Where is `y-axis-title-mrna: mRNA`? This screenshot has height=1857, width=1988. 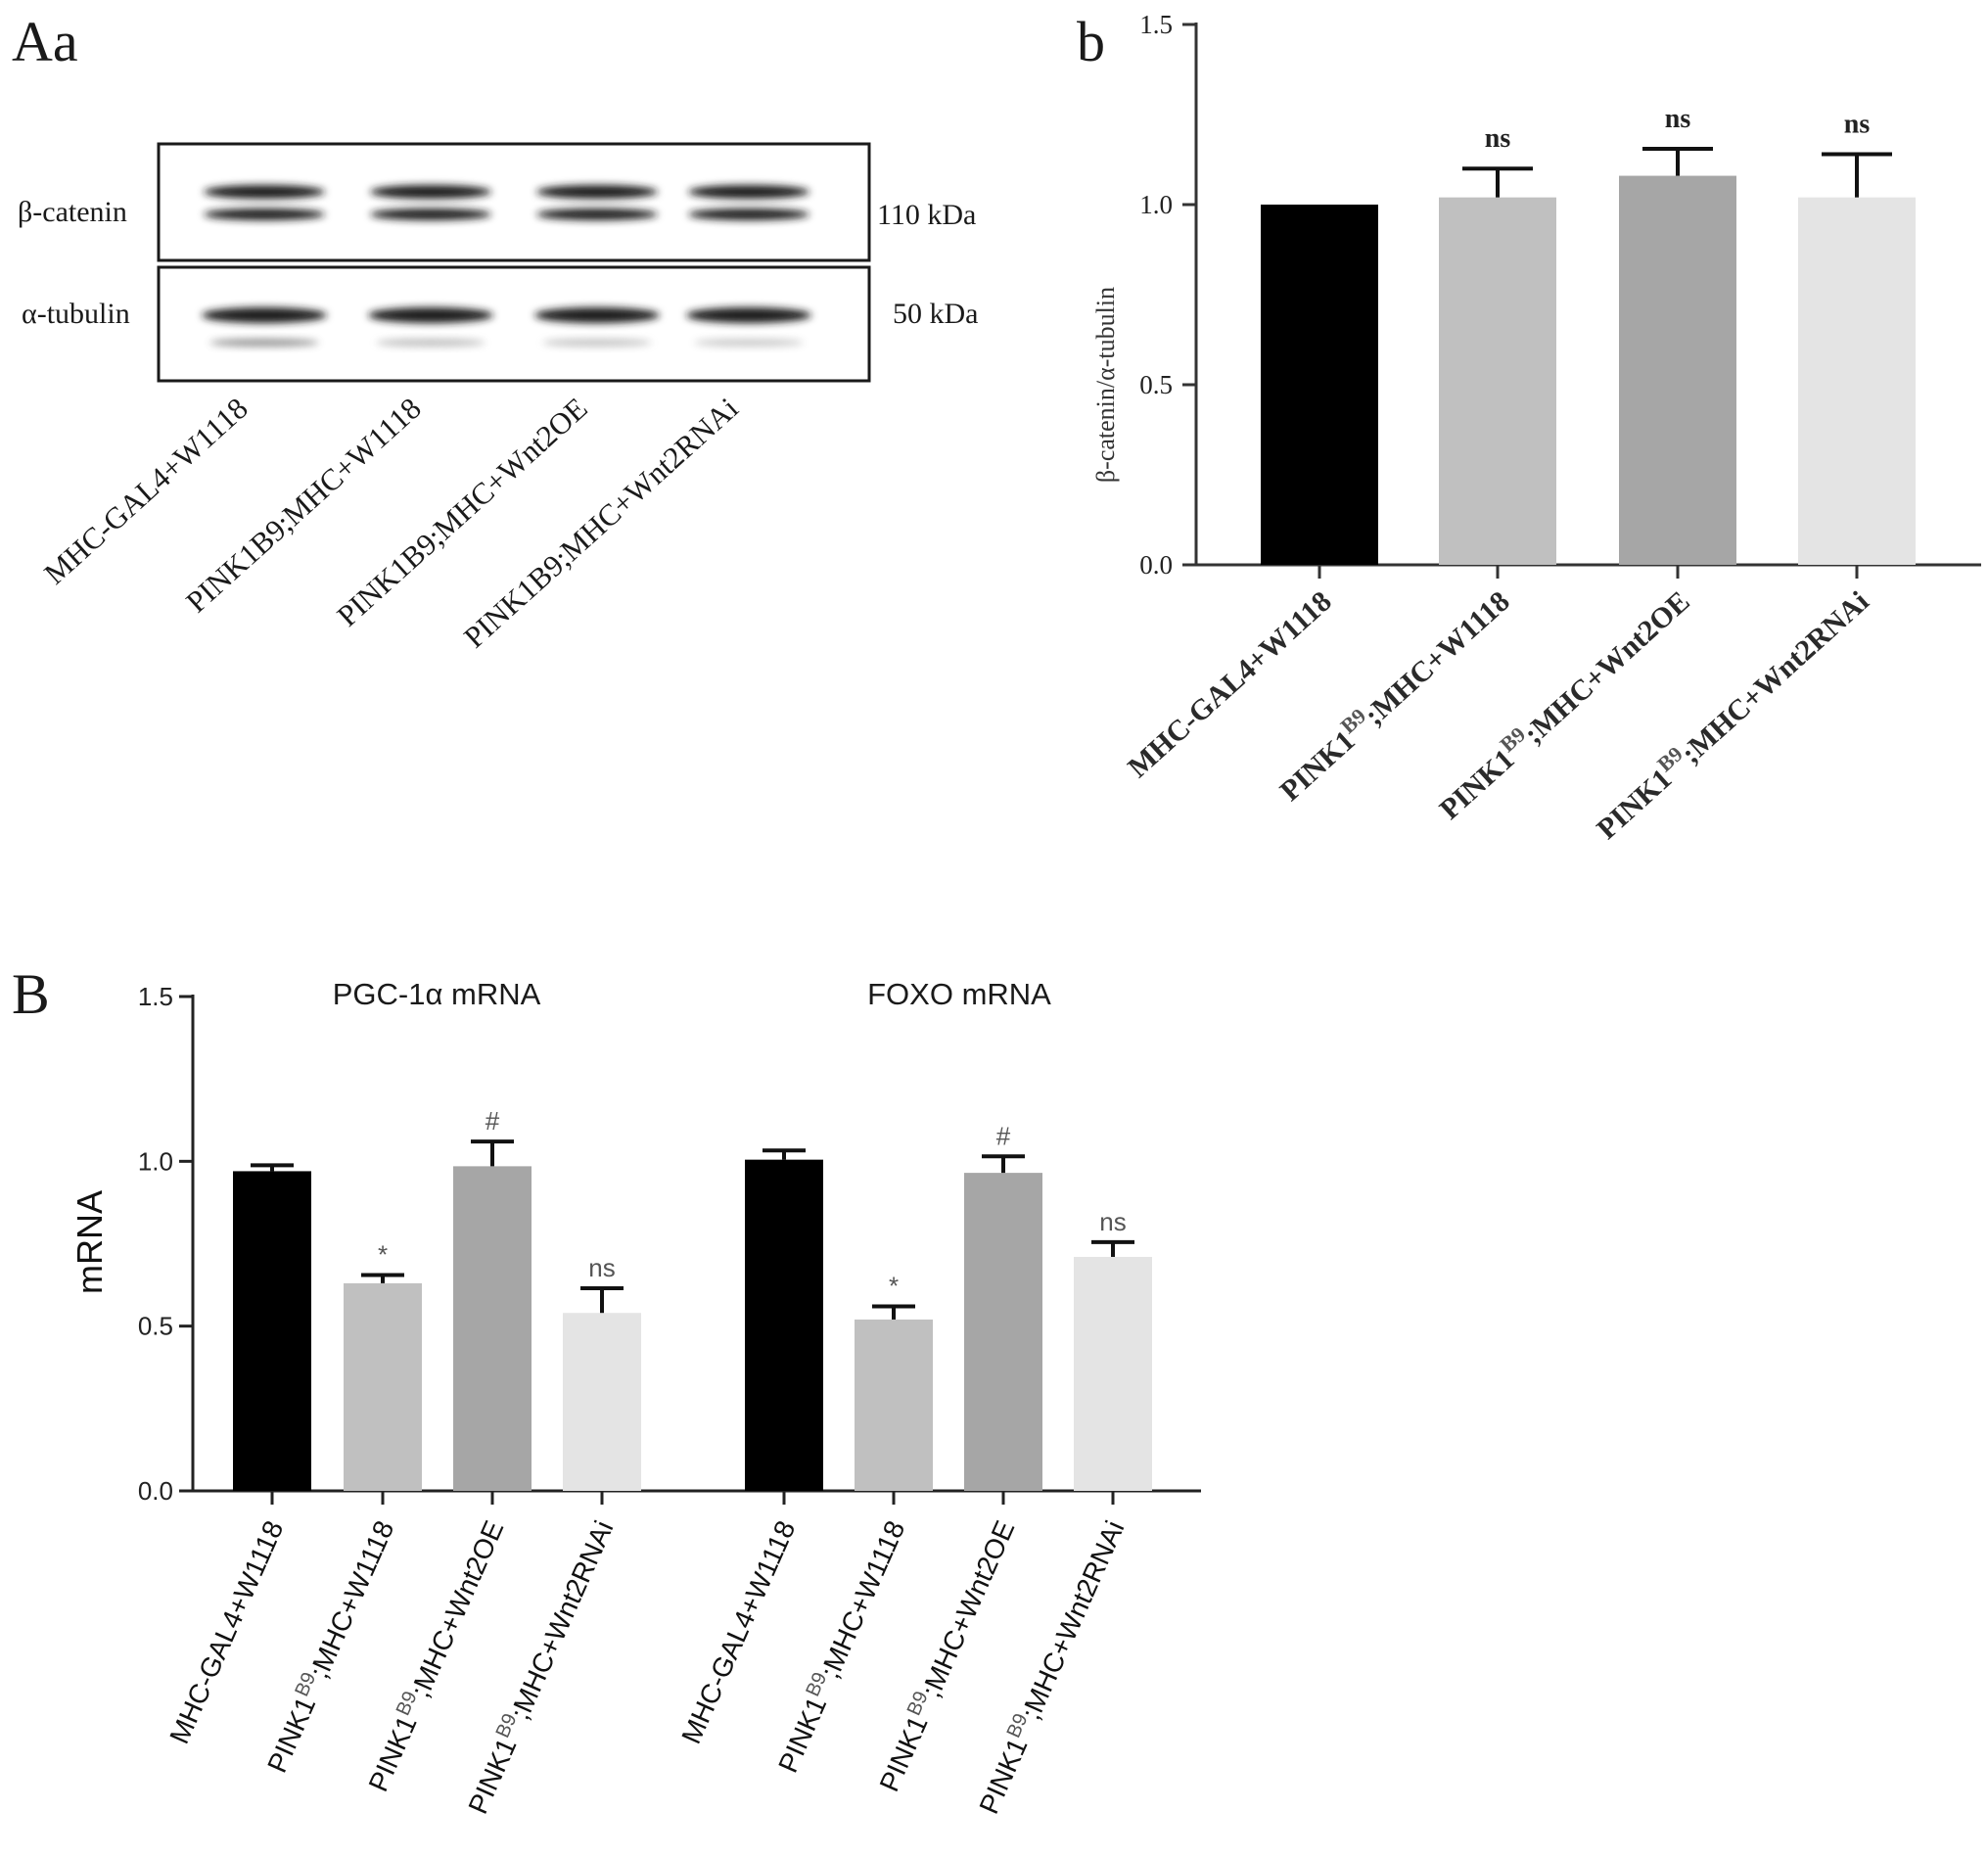
y-axis-title-mrna: mRNA is located at coordinates (89, 1242).